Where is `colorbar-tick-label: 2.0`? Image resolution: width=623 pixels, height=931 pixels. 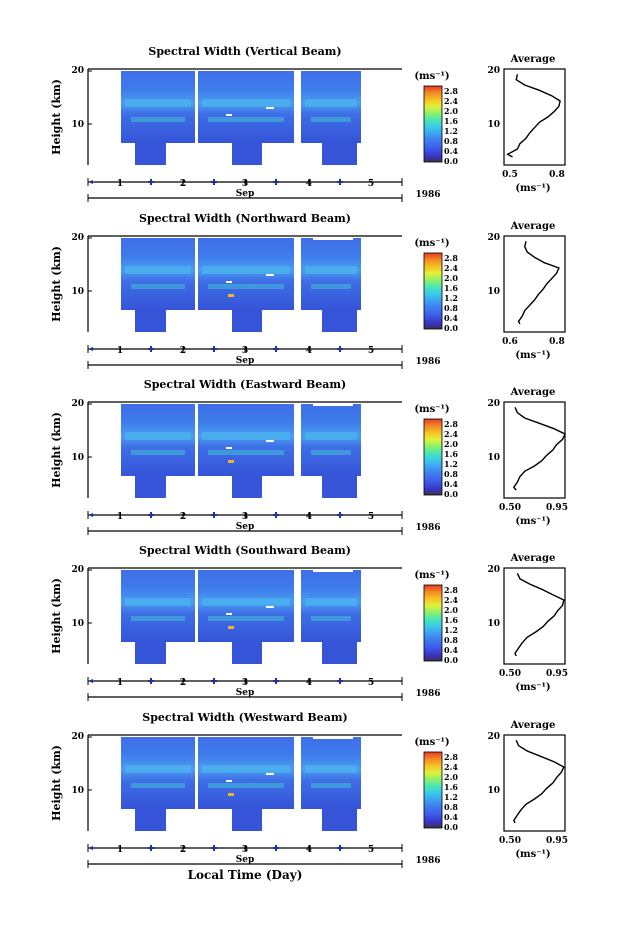
colorbar-tick-label: 2.0 is located at coordinates (451, 111).